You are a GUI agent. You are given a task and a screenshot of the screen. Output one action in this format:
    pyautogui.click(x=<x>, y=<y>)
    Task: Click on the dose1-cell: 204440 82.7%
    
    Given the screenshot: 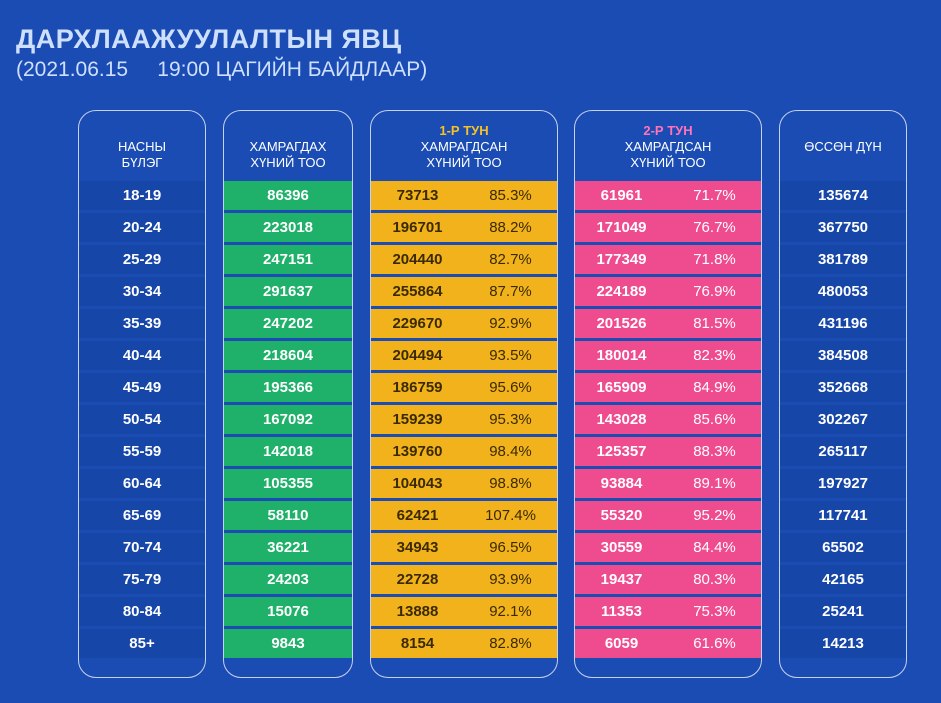 What is the action you would take?
    pyautogui.click(x=464, y=259)
    